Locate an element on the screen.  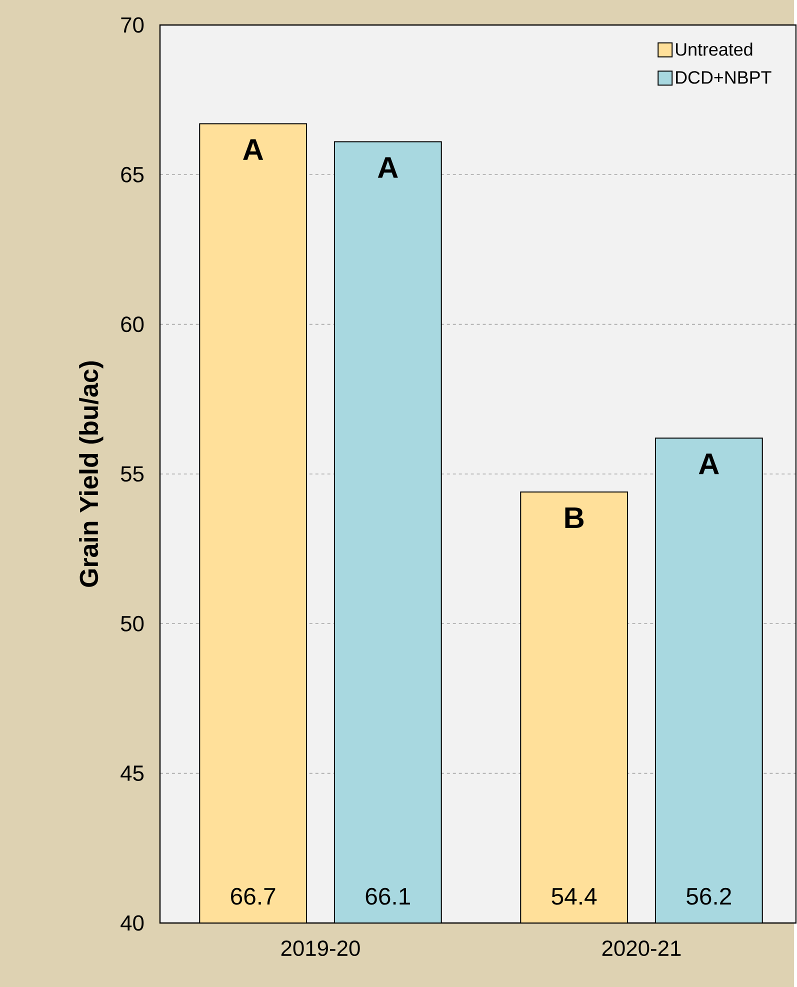
x-tick-label: 2019-20 is located at coordinates (321, 948).